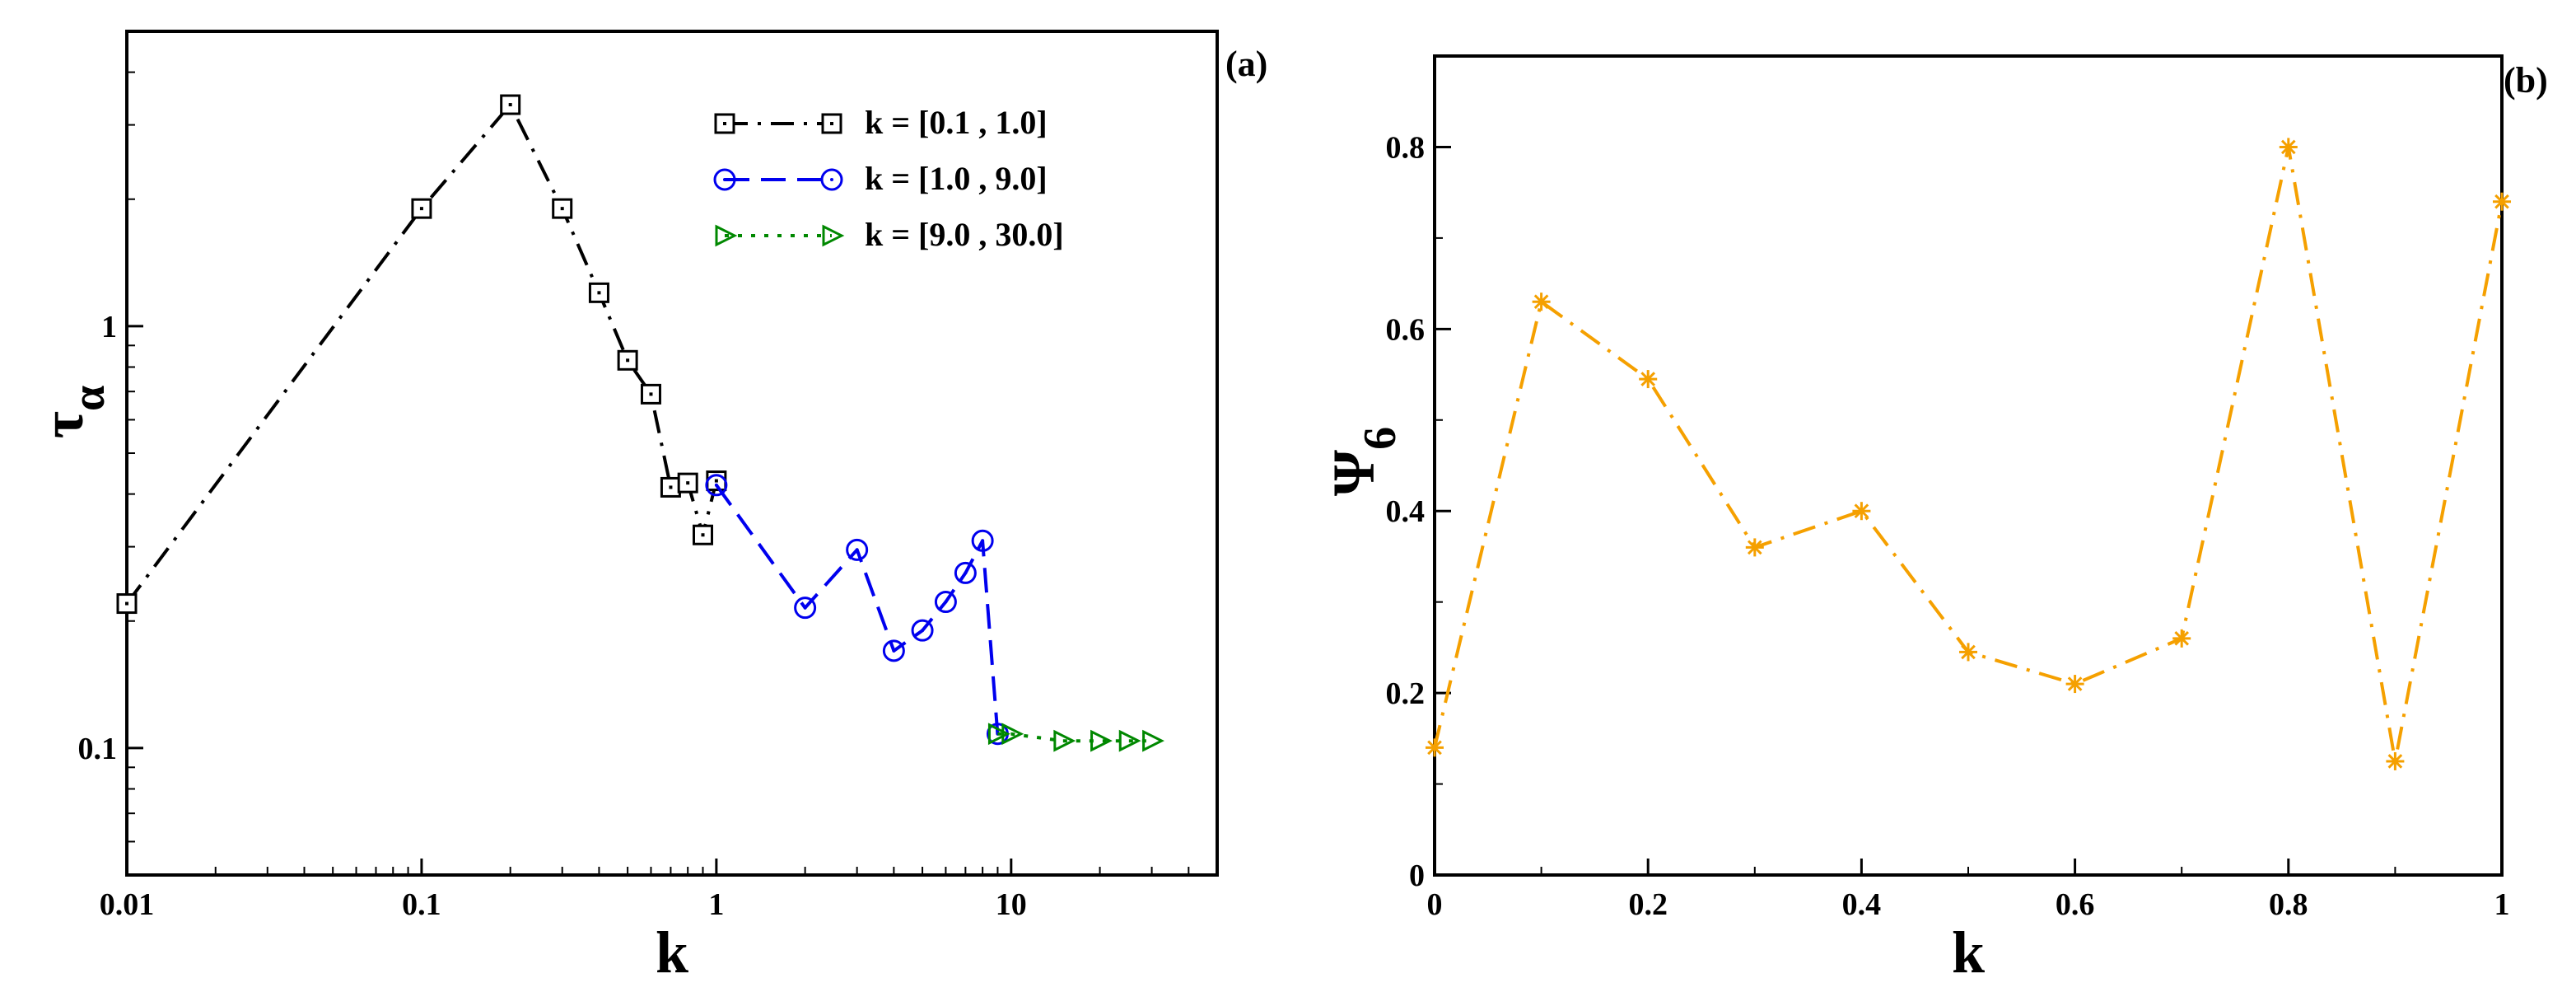  Describe the element at coordinates (1011, 904) in the screenshot. I see `panel-a-x-tick-label-3: 10` at that location.